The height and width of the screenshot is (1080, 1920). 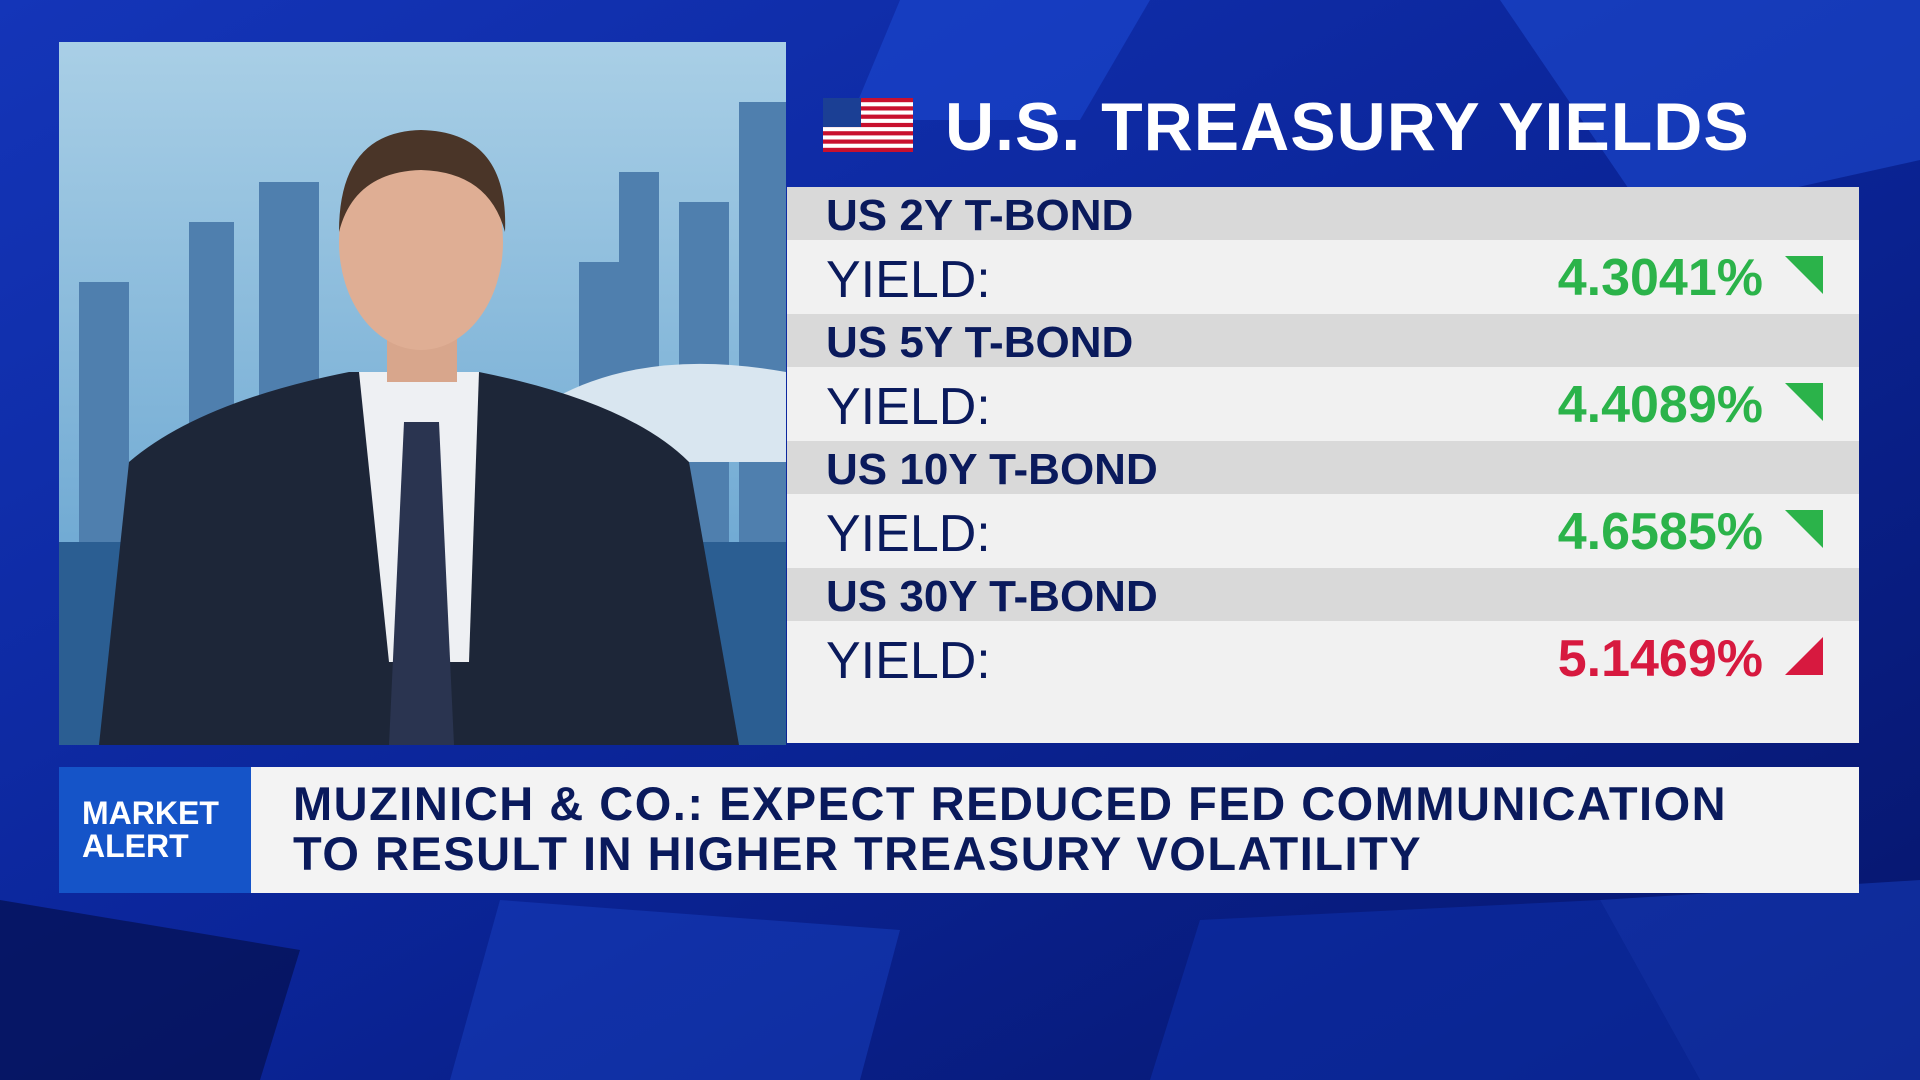 I want to click on bond-header: US 5Y T-BOND, so click(x=1323, y=340).